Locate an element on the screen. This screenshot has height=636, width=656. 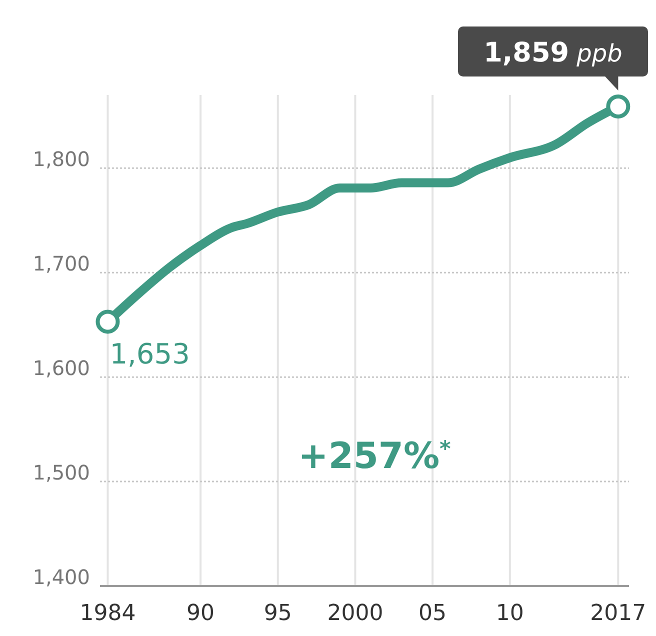
x-tick-label: 90 is located at coordinates (200, 613).